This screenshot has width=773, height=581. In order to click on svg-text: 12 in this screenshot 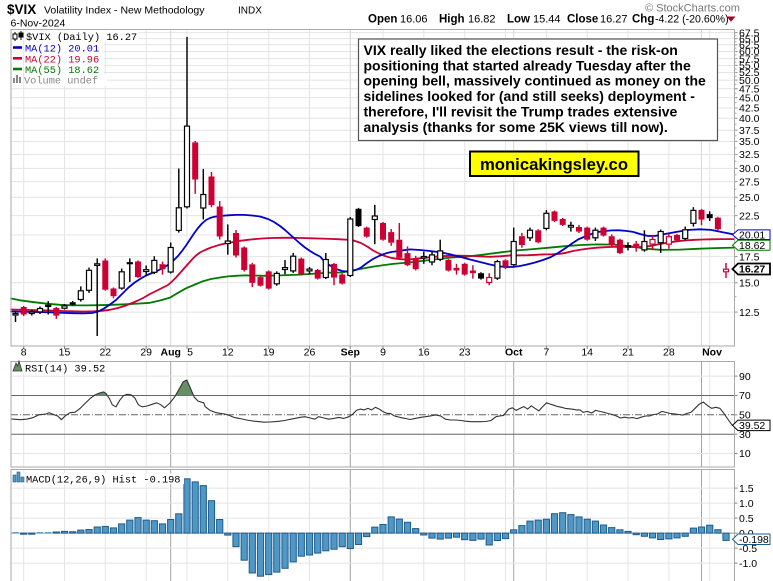, I will do `click(228, 353)`.